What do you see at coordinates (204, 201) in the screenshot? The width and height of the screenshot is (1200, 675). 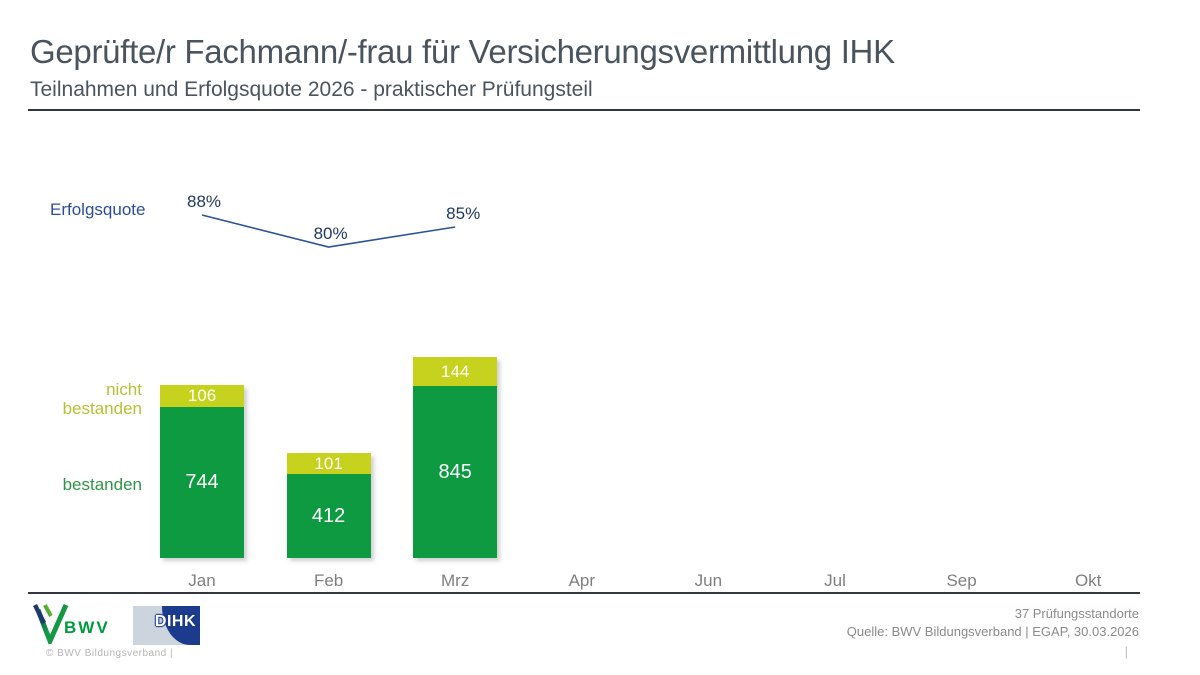 I see `success-rate-label-Jan: 88%` at bounding box center [204, 201].